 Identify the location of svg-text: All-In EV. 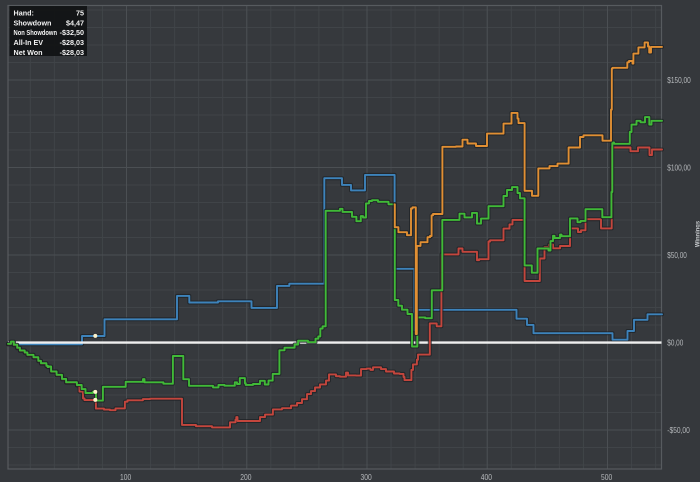
(29, 42).